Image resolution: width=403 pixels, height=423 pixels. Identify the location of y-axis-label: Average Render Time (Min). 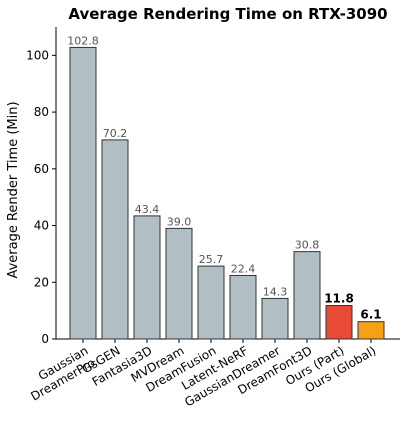
(13, 189).